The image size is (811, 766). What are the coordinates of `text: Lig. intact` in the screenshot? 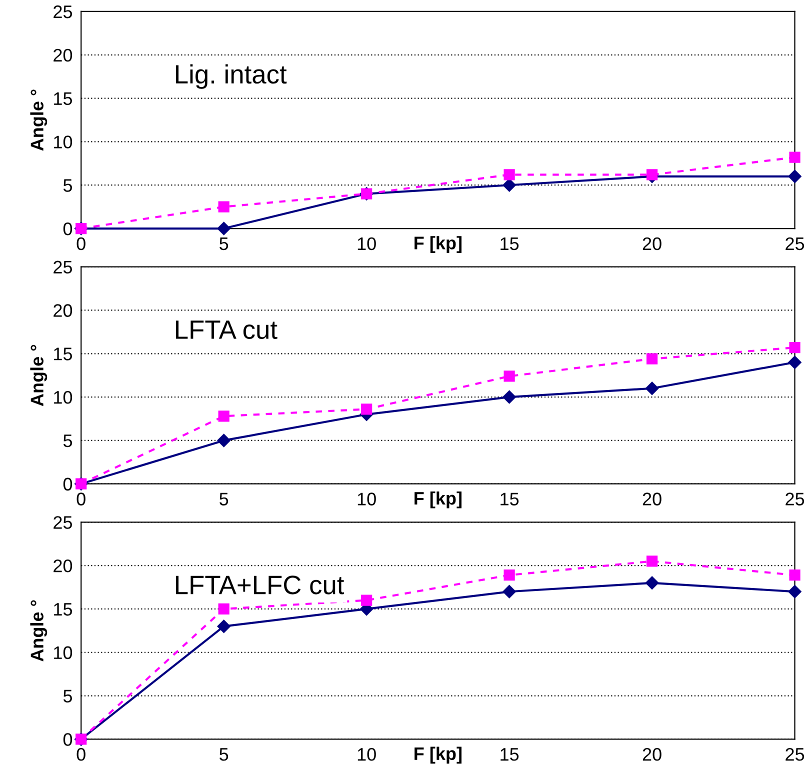 It's located at (231, 76).